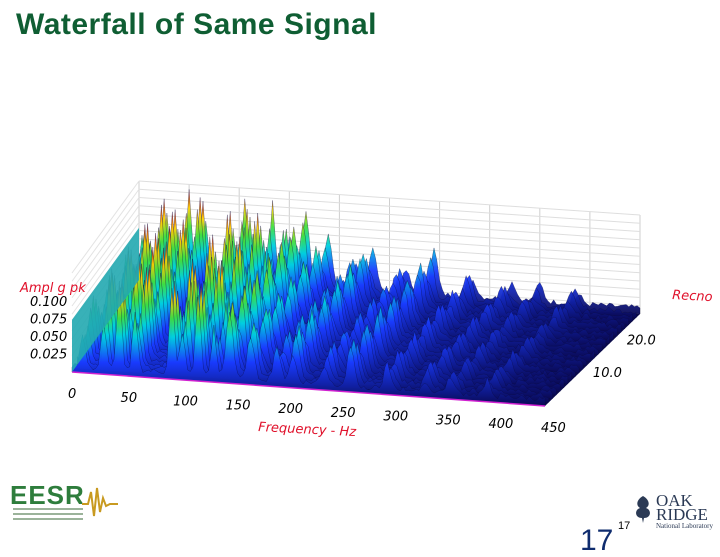 This screenshot has width=720, height=557. Describe the element at coordinates (47, 495) in the screenshot. I see `eesr-logo-text: EESR` at that location.